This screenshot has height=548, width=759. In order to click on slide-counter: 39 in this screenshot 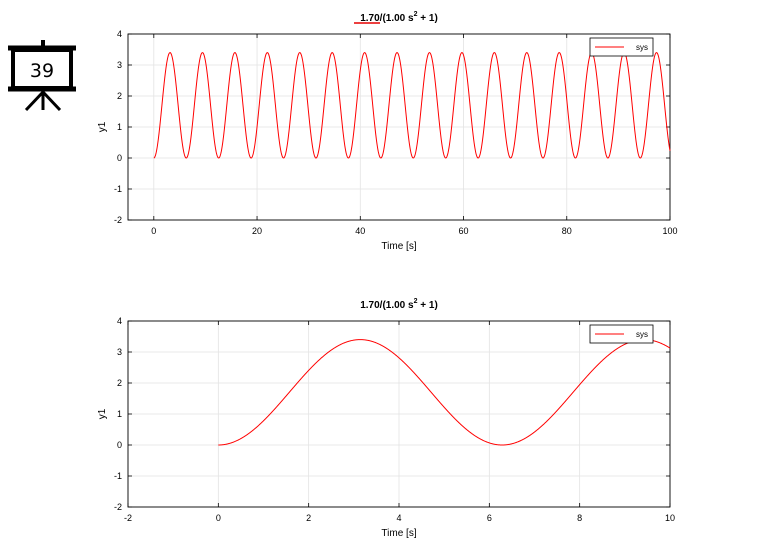, I will do `click(43, 76)`.